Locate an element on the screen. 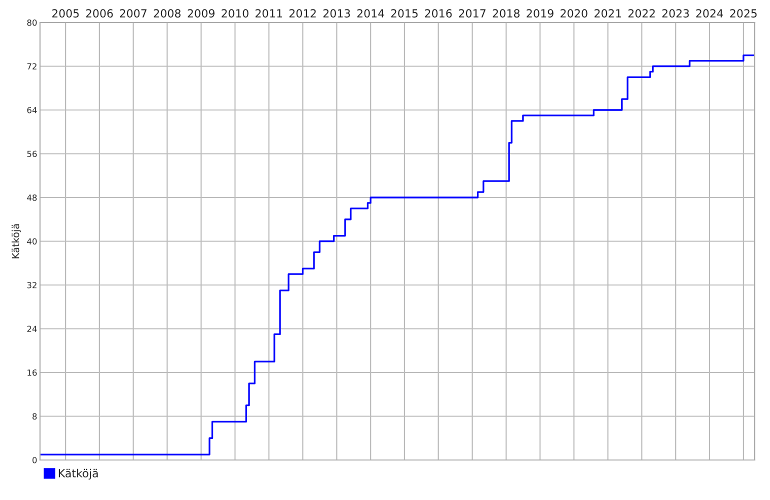 The image size is (770, 500). y-tick-label: 72 is located at coordinates (31, 66).